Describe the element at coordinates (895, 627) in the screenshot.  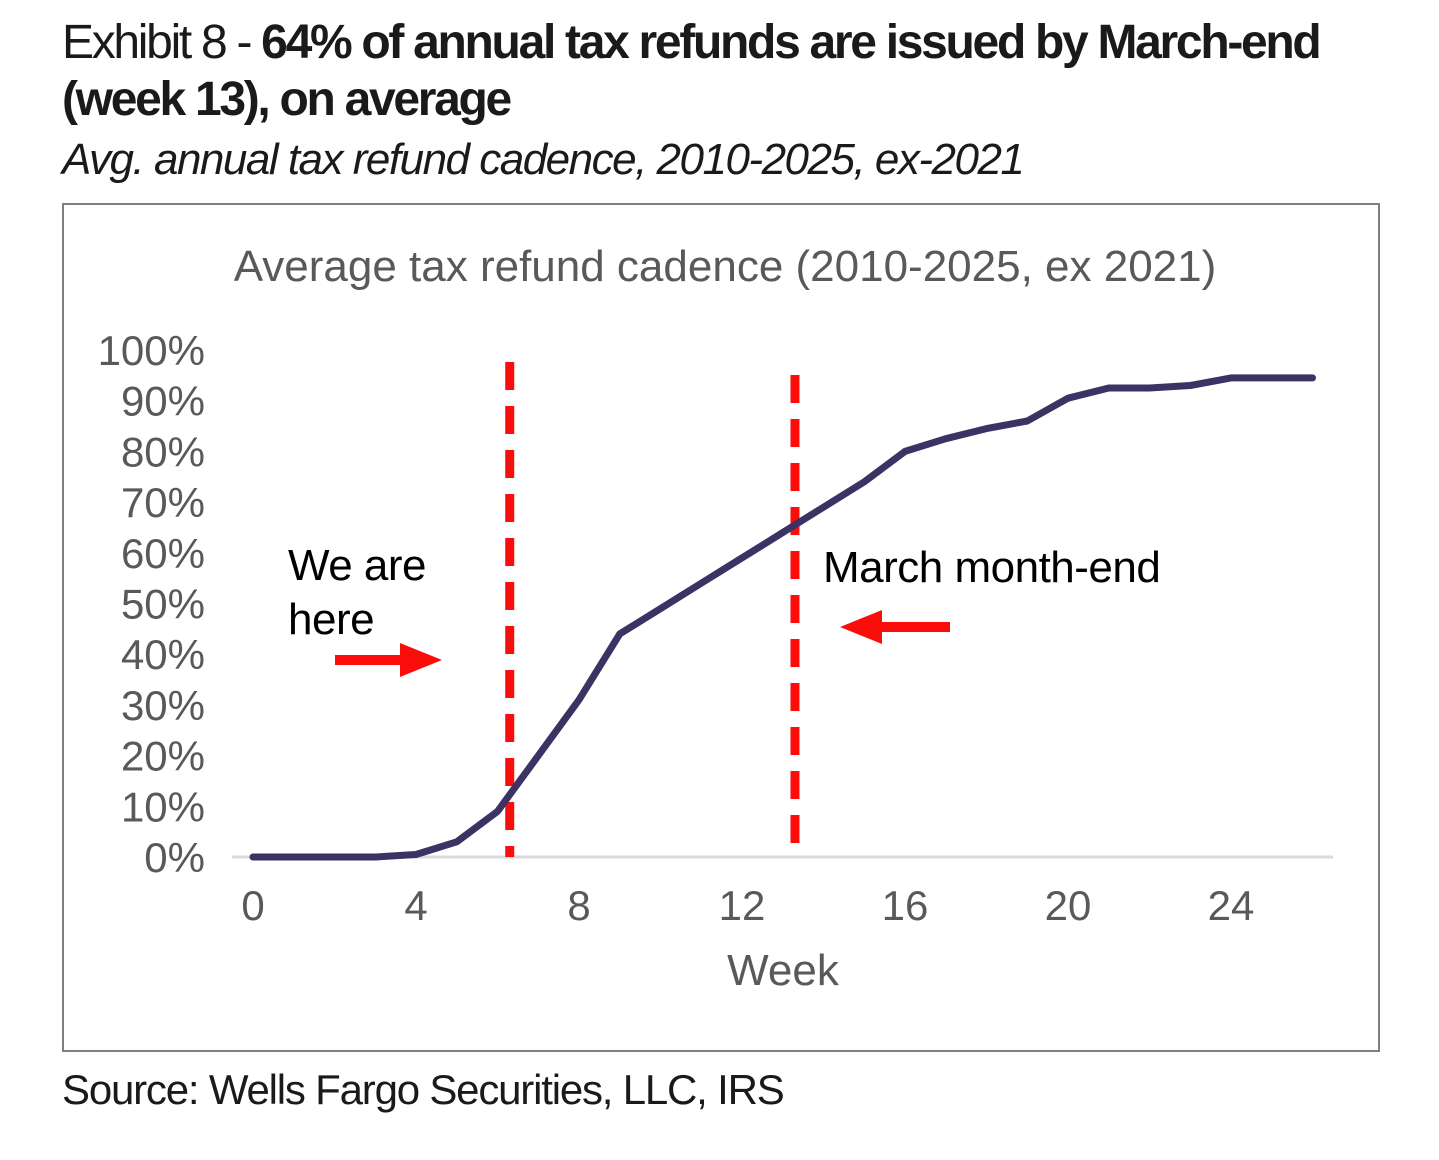
I see `march-month-end-arrow-icon` at that location.